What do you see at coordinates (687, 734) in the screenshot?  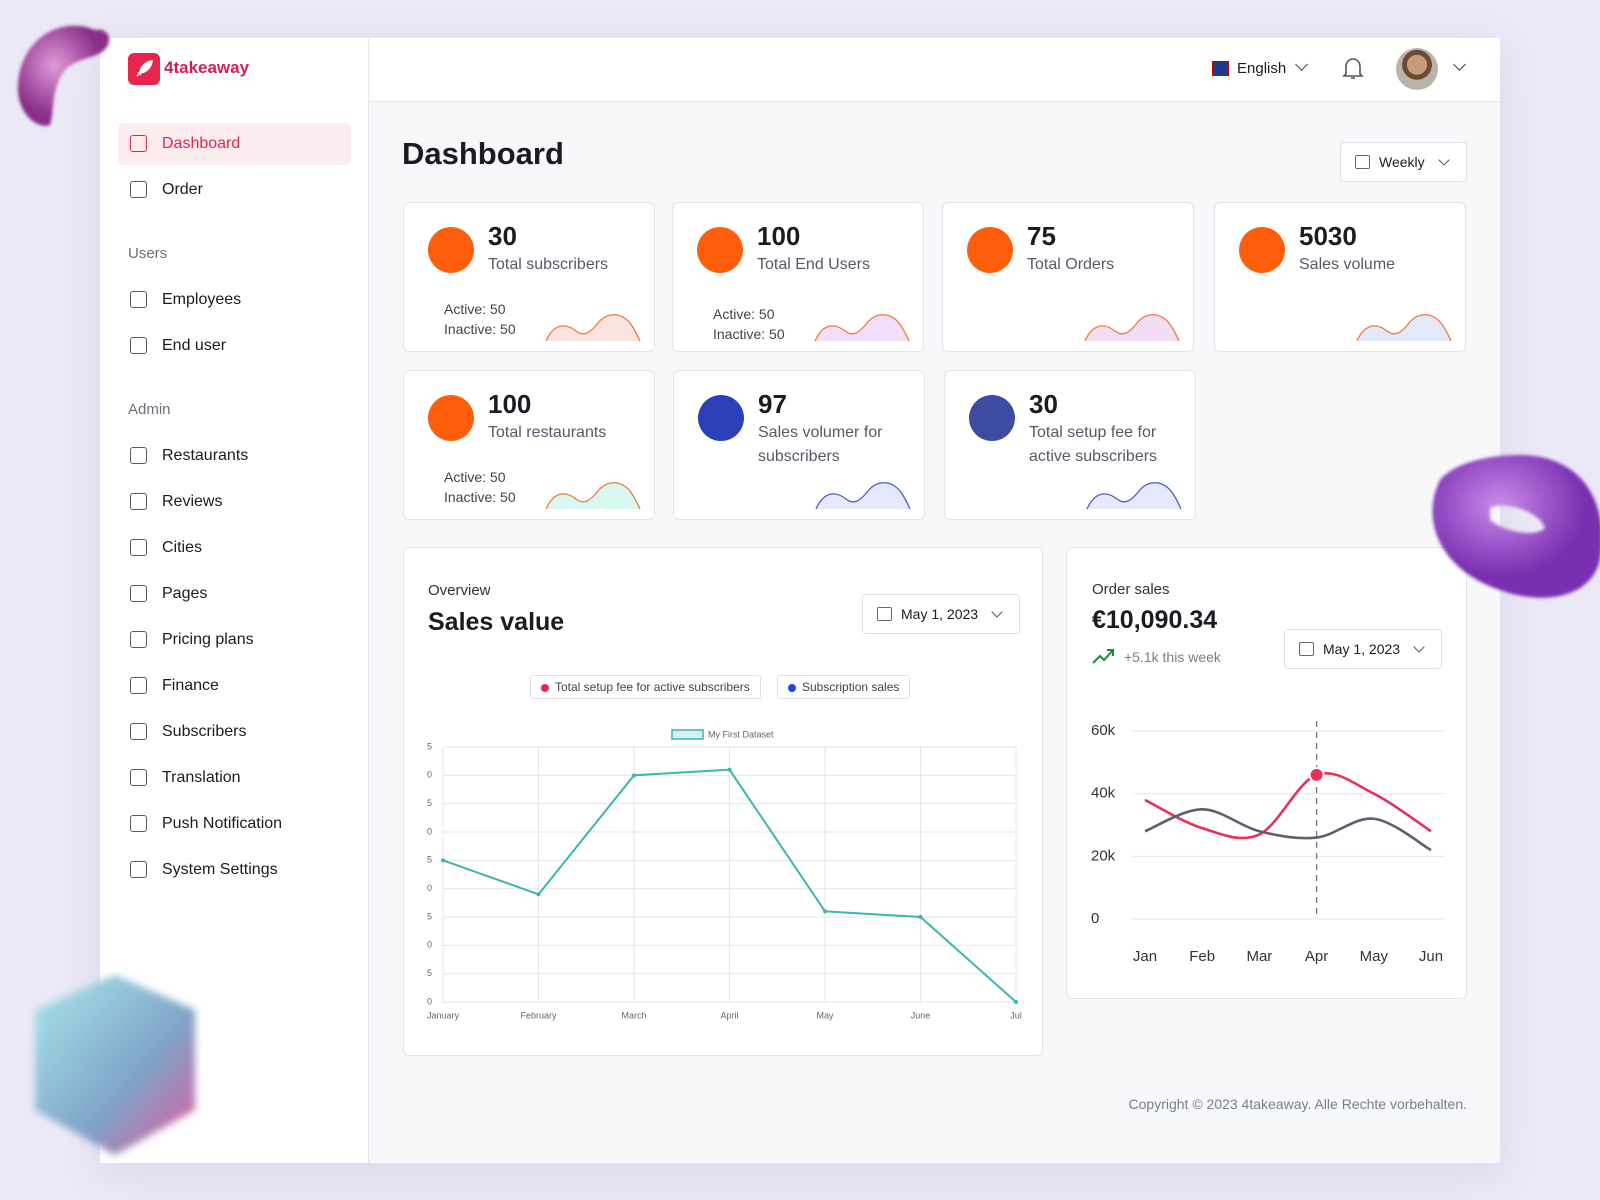 I see `legend-swatch` at bounding box center [687, 734].